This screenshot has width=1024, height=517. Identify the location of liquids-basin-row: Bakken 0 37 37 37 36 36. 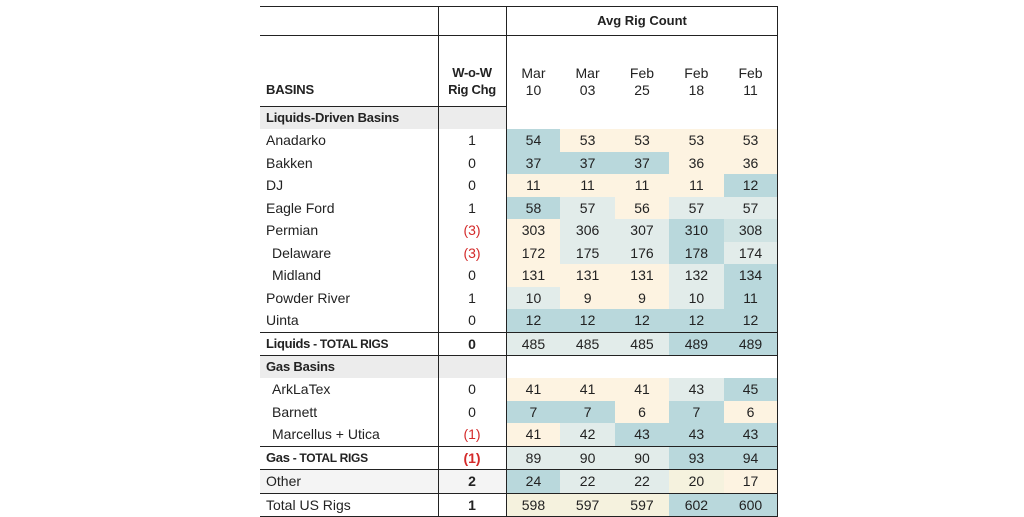
(519, 162).